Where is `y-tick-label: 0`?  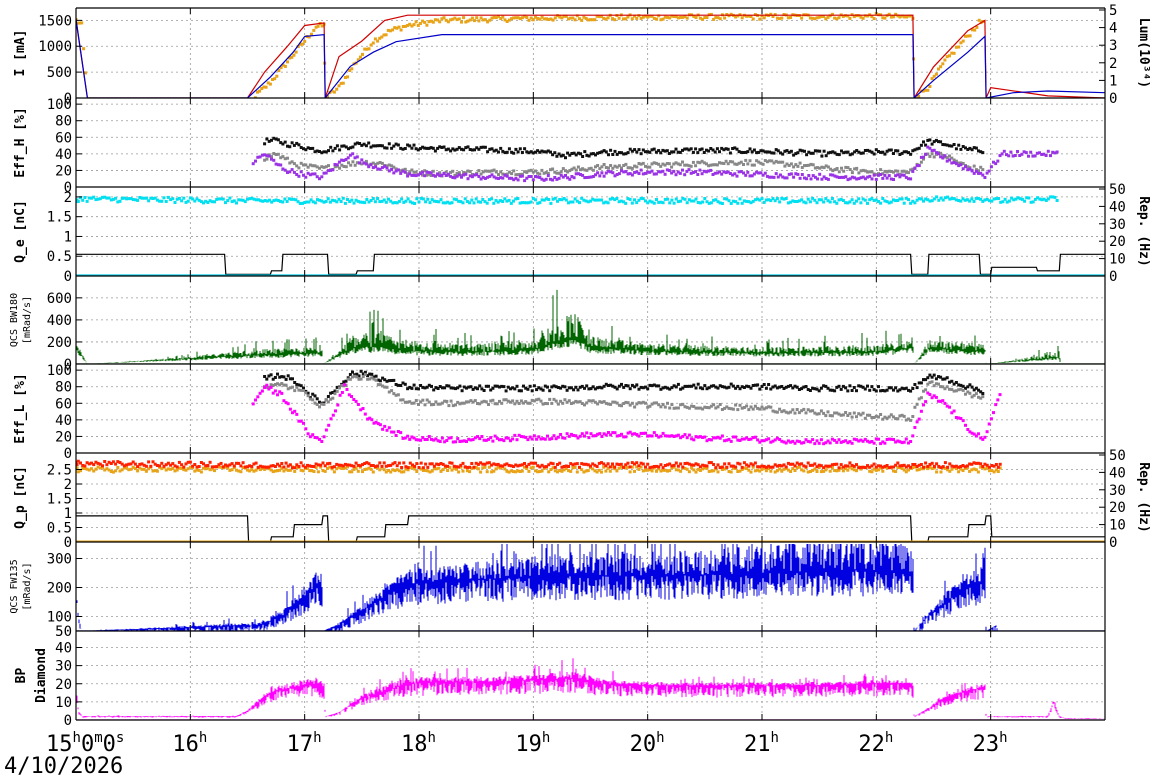 y-tick-label: 0 is located at coordinates (68, 277).